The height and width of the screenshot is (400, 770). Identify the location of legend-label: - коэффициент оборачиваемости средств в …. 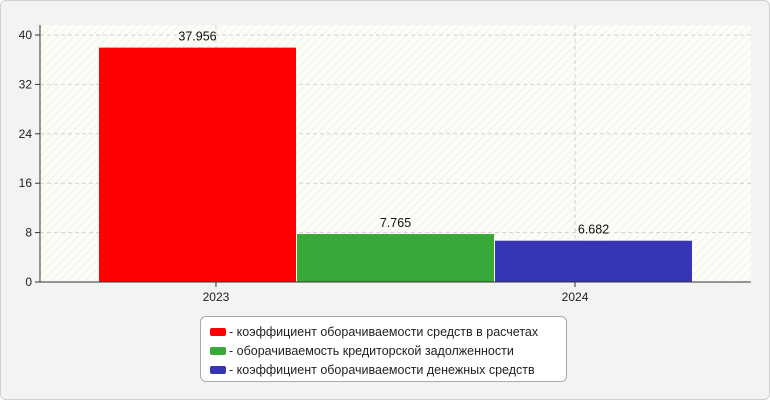
(384, 331).